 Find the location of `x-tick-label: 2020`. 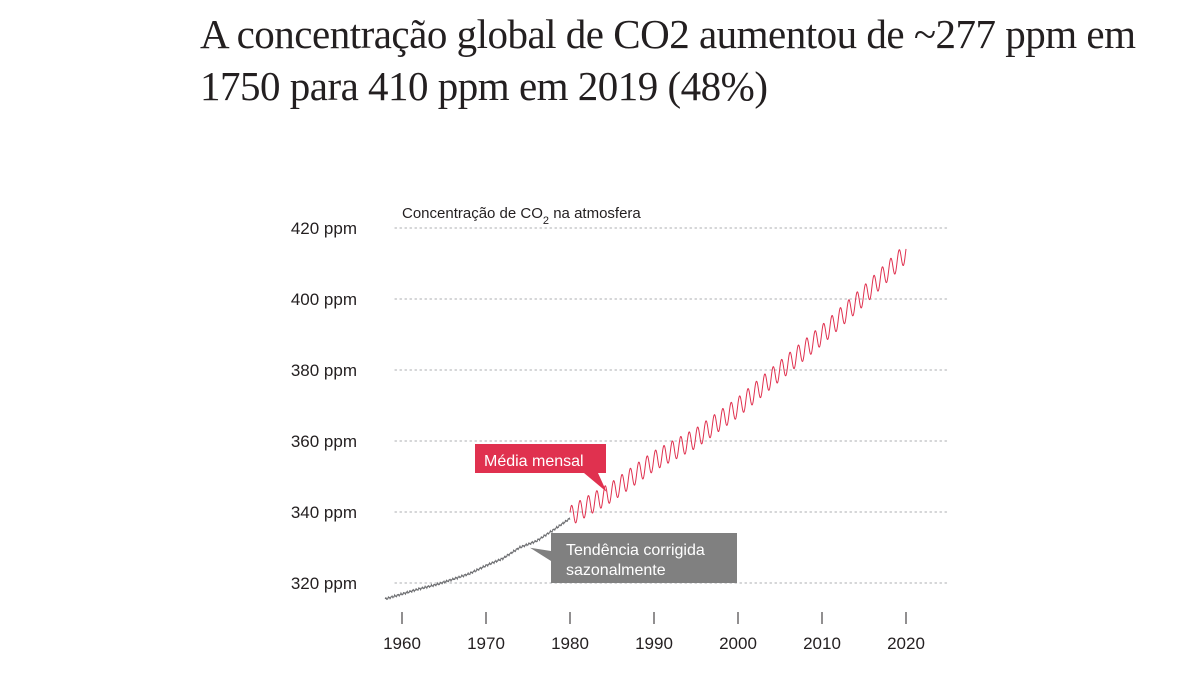

x-tick-label: 2020 is located at coordinates (906, 643).